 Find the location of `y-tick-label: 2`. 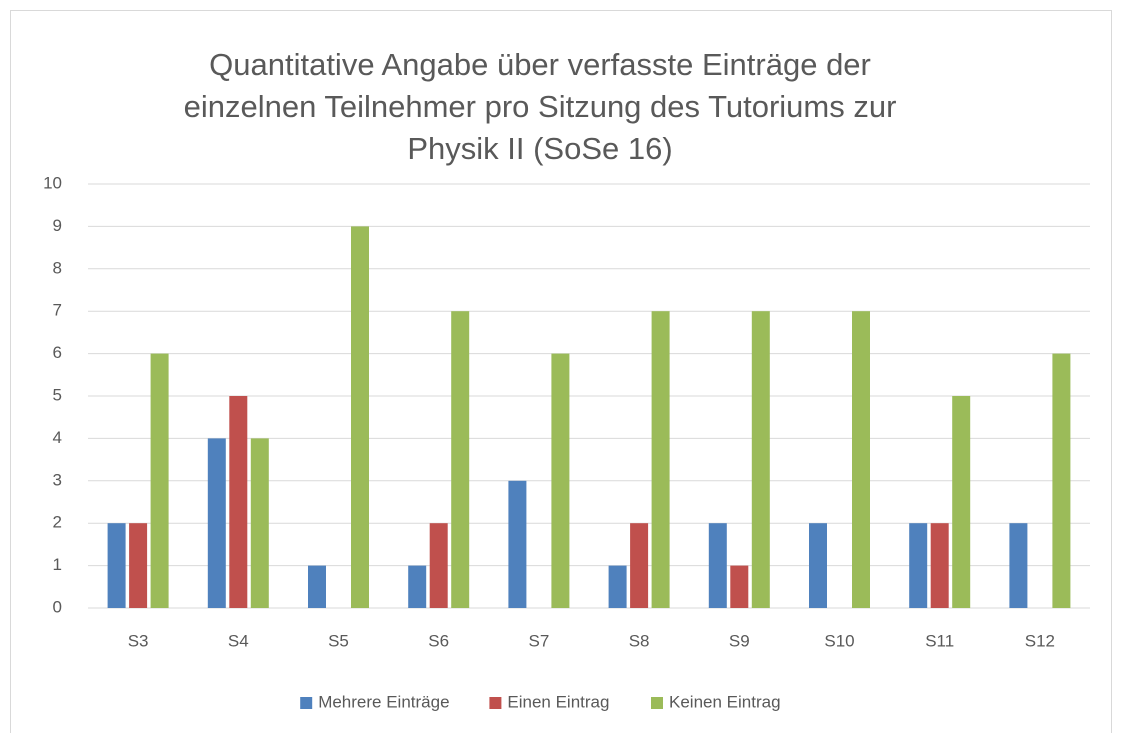

y-tick-label: 2 is located at coordinates (57, 522).